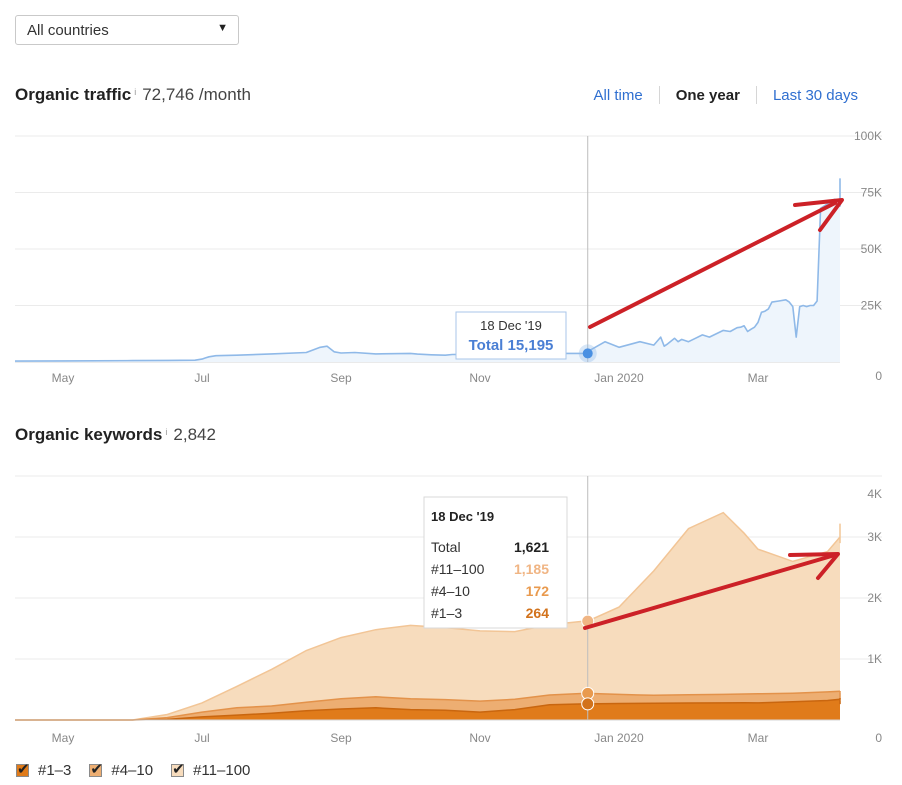 The image size is (902, 785). Describe the element at coordinates (222, 28) in the screenshot. I see `chevron-down-icon: ▼` at that location.